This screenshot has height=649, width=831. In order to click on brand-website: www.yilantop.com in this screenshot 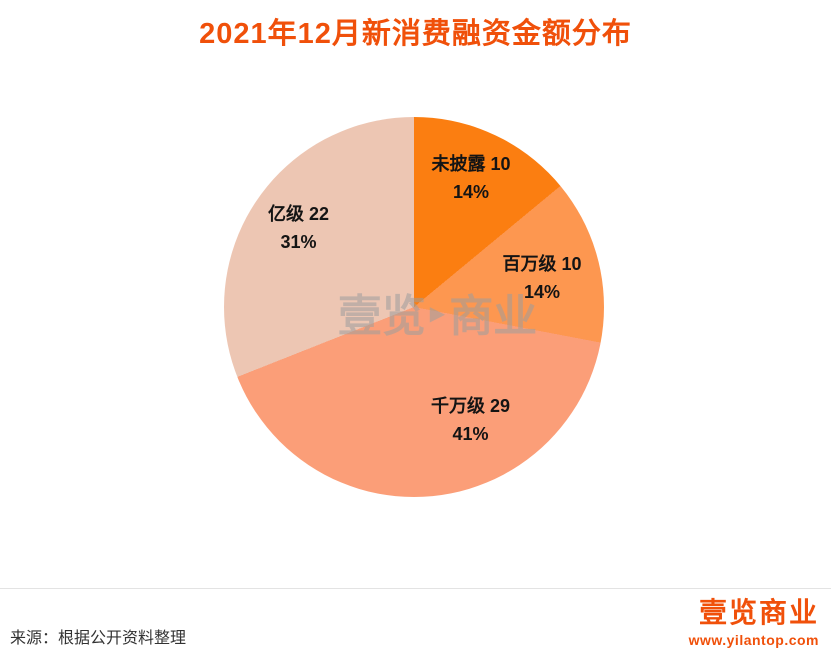, I will do `click(753, 640)`.